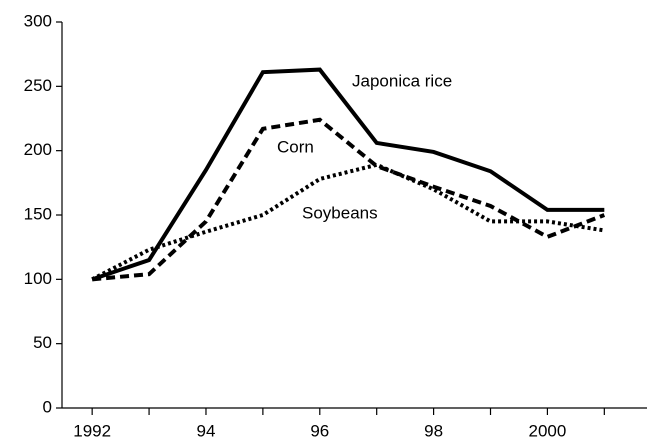 The width and height of the screenshot is (647, 444). I want to click on x-tick-label: 94, so click(206, 430).